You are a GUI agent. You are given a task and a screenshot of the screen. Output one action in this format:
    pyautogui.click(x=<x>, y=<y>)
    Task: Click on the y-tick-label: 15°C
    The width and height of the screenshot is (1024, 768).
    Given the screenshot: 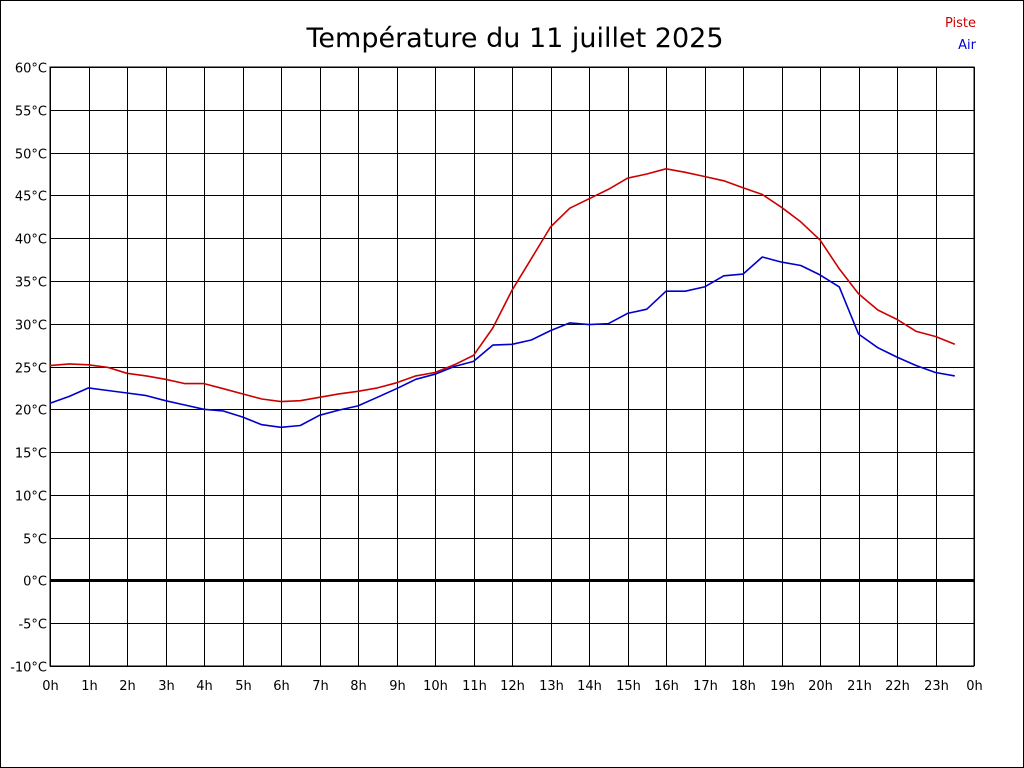 What is the action you would take?
    pyautogui.click(x=31, y=454)
    